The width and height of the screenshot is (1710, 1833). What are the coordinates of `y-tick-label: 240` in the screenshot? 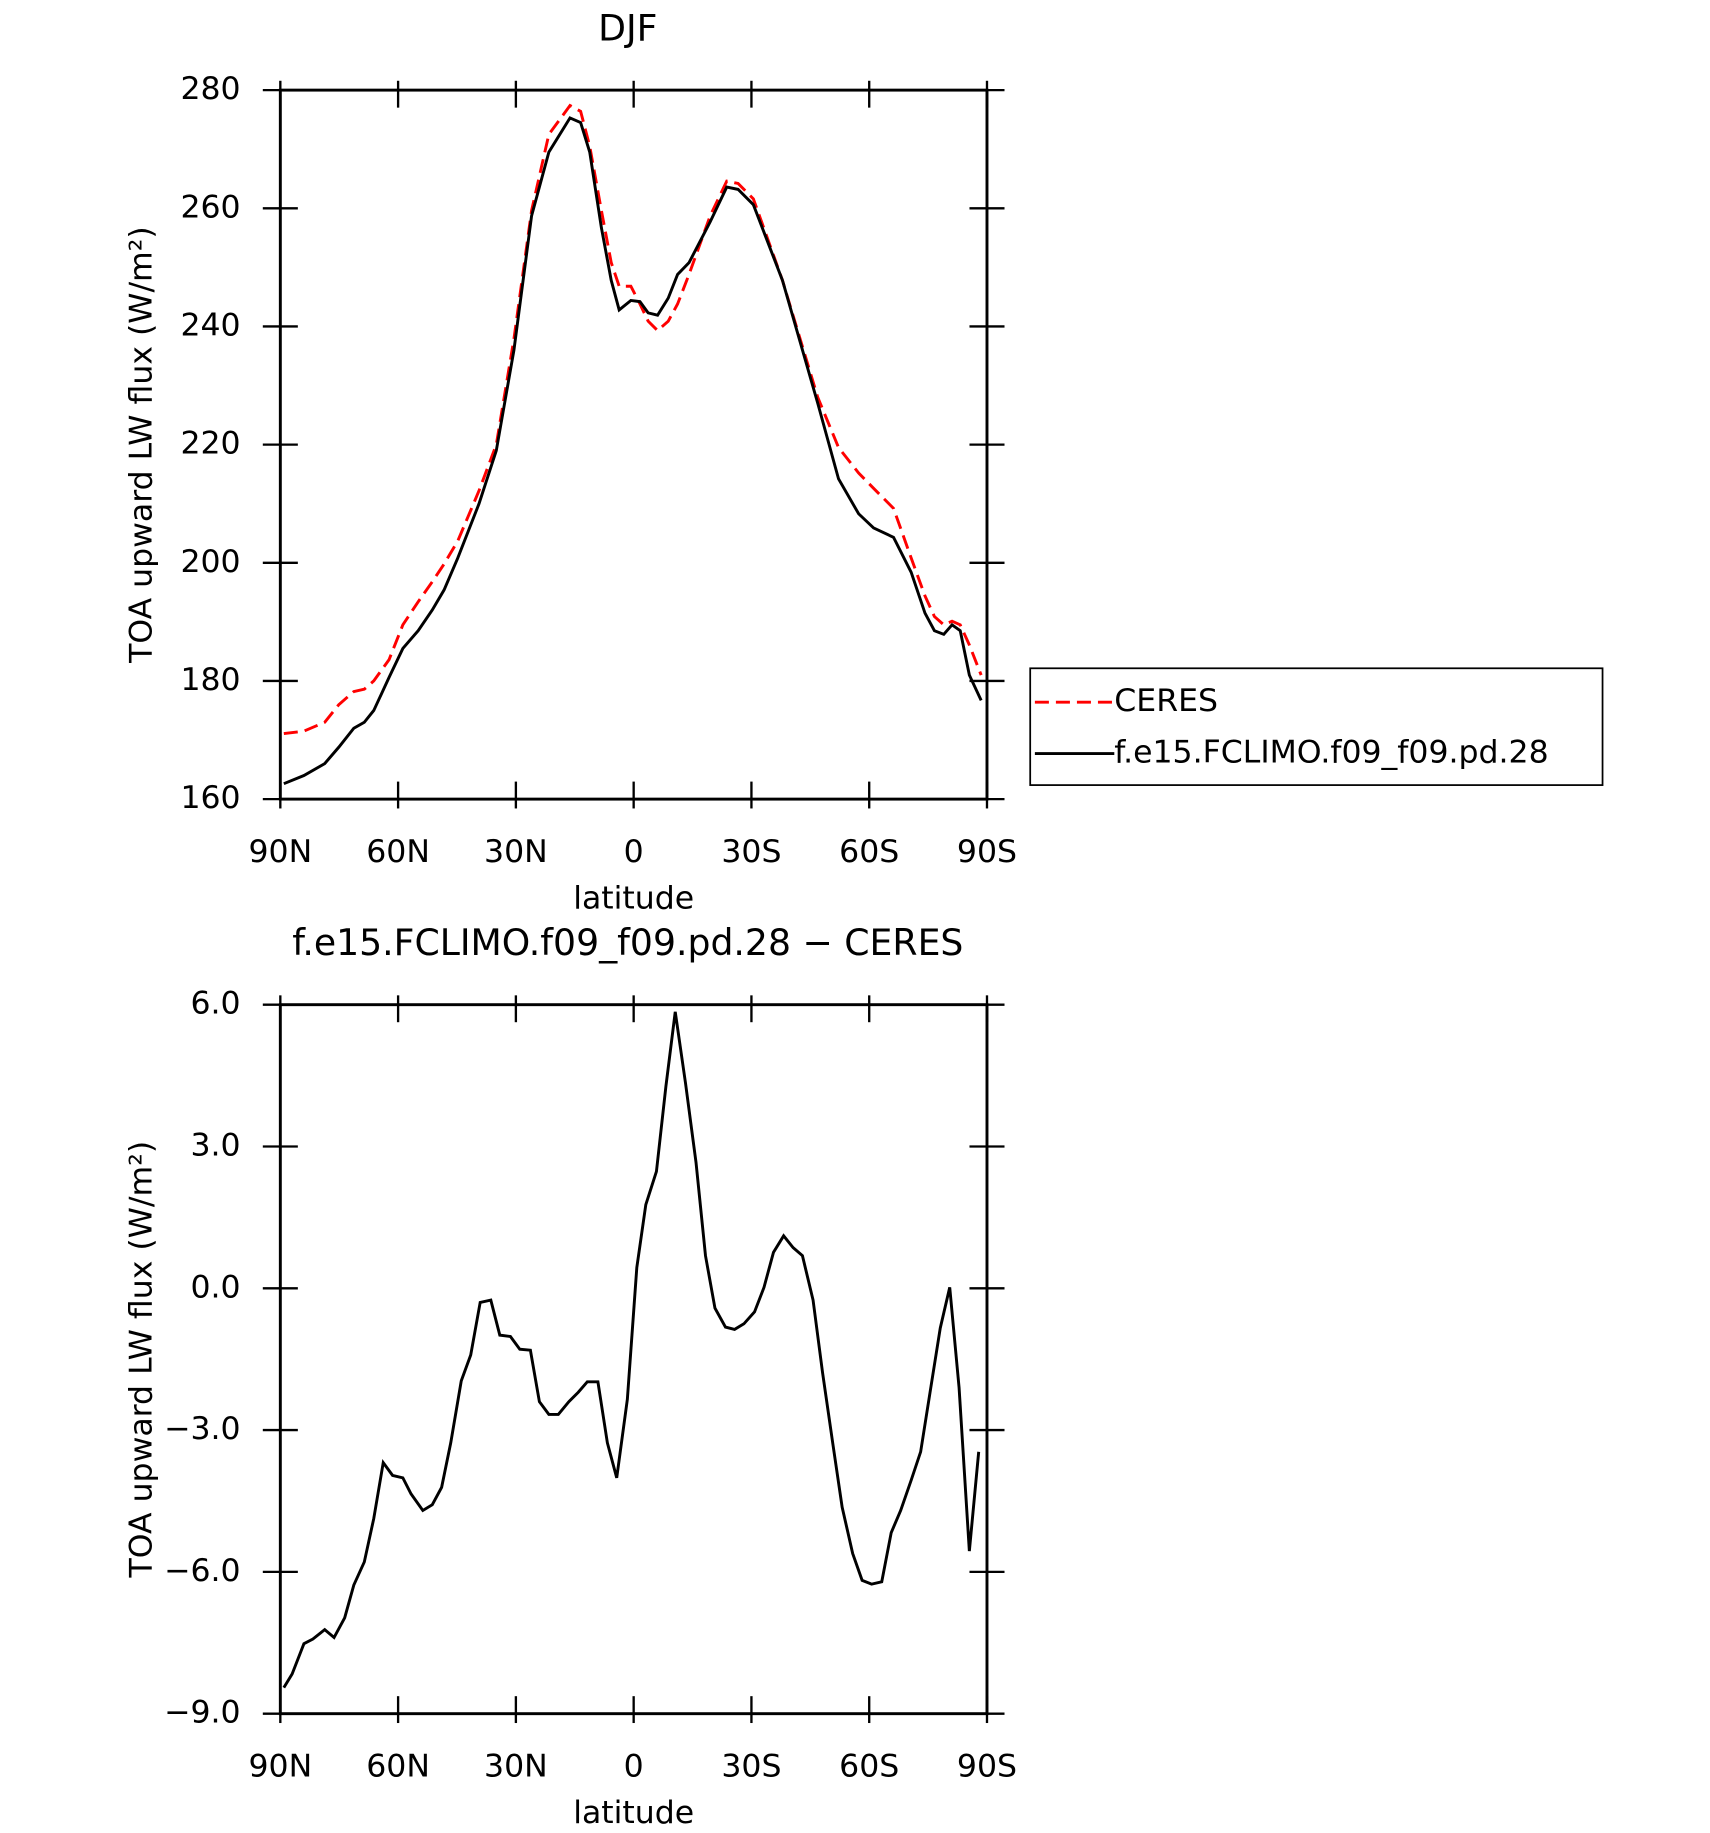 It's located at (210, 325).